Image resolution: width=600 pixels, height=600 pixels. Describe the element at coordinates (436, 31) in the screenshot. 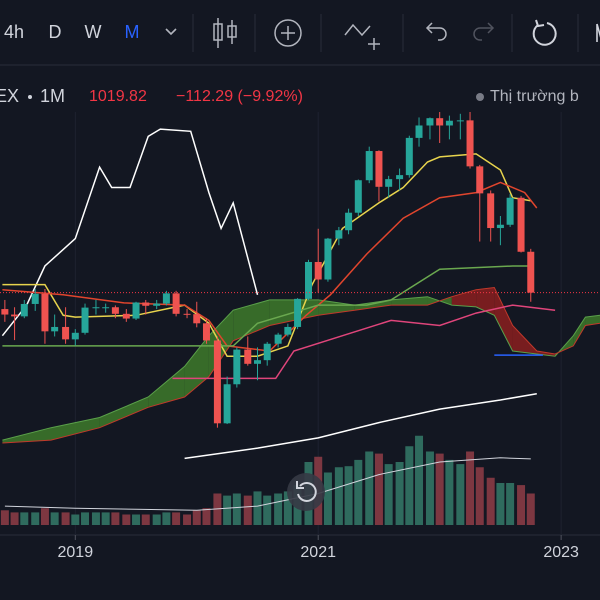

I see `undo-icon` at that location.